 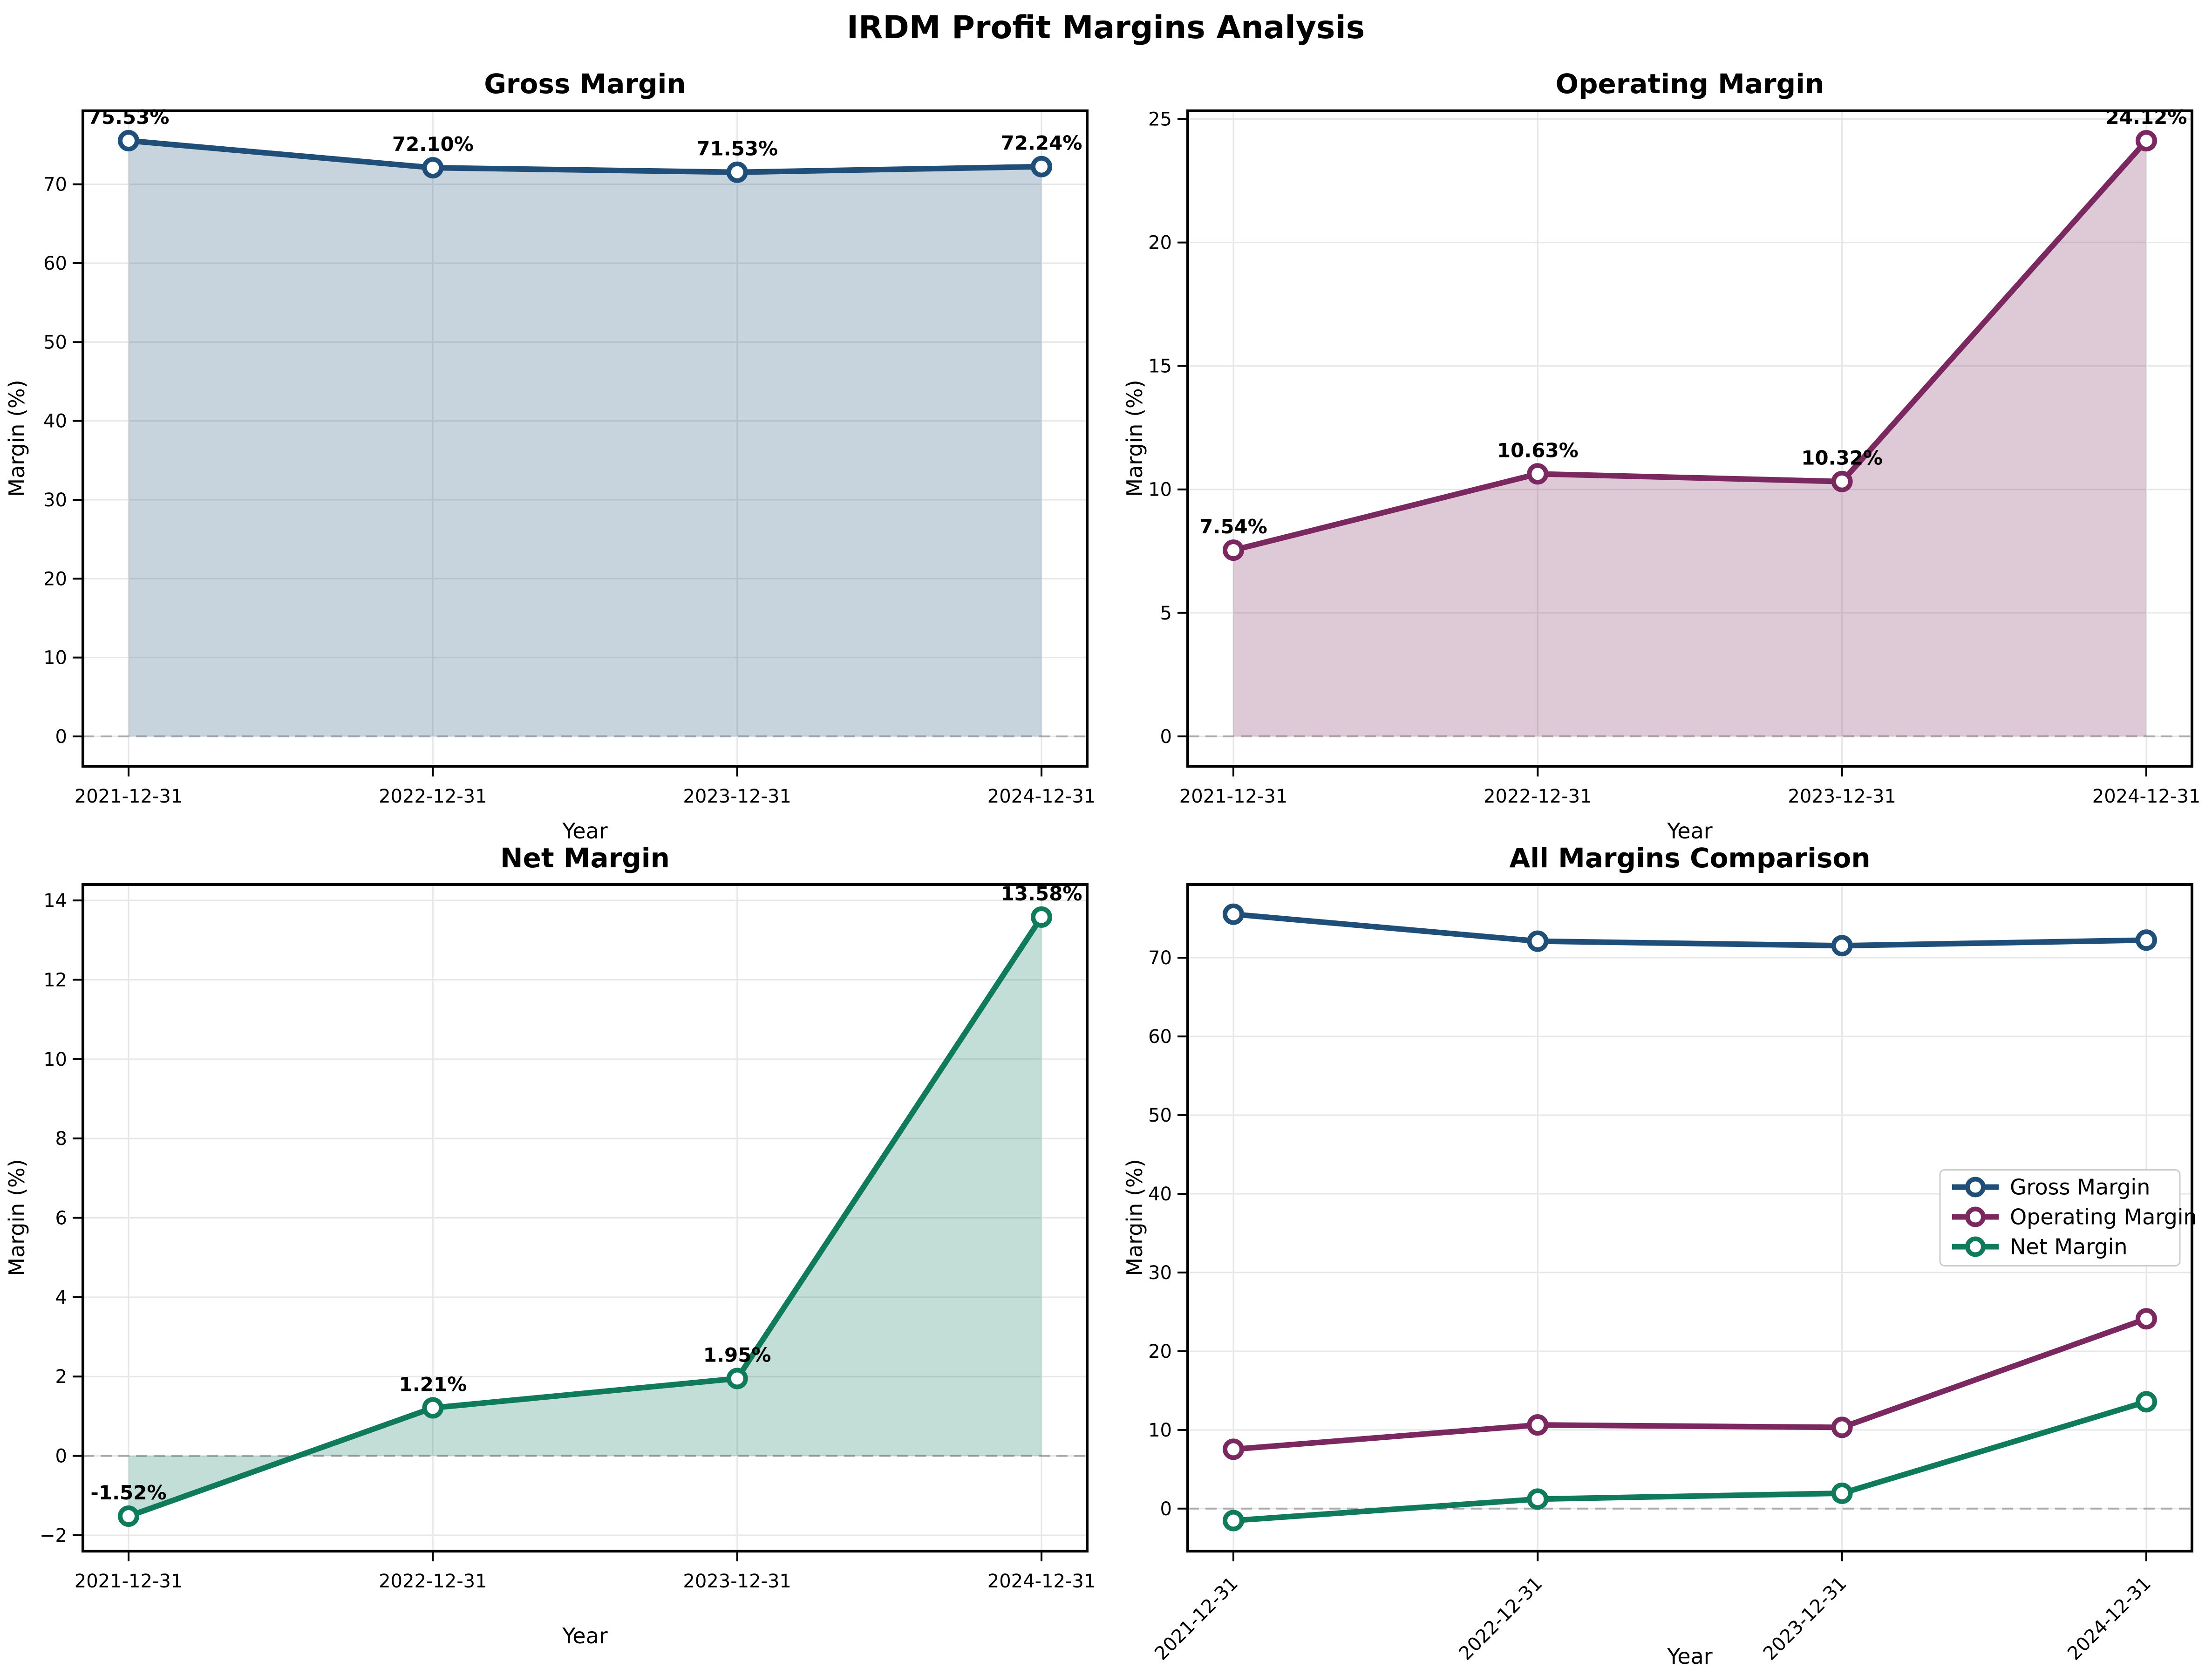 What do you see at coordinates (585, 858) in the screenshot?
I see `subplot-title-net-margin: Net Margin` at bounding box center [585, 858].